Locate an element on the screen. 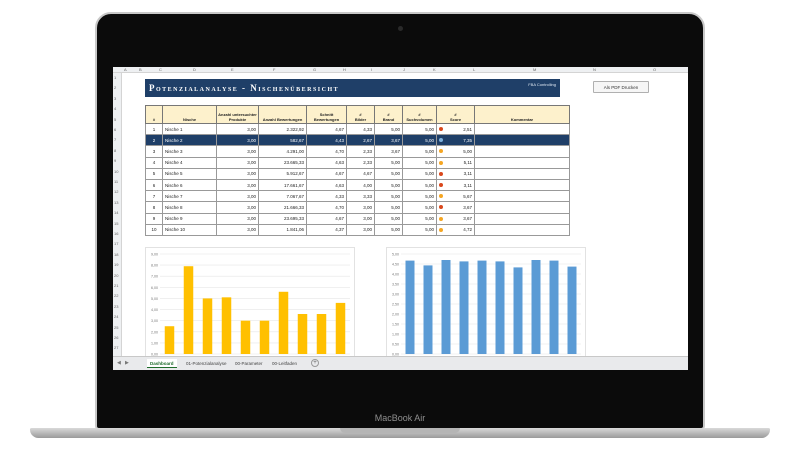 The width and height of the screenshot is (800, 450). cell-bewertungen: 4.291,00 is located at coordinates (282, 151).